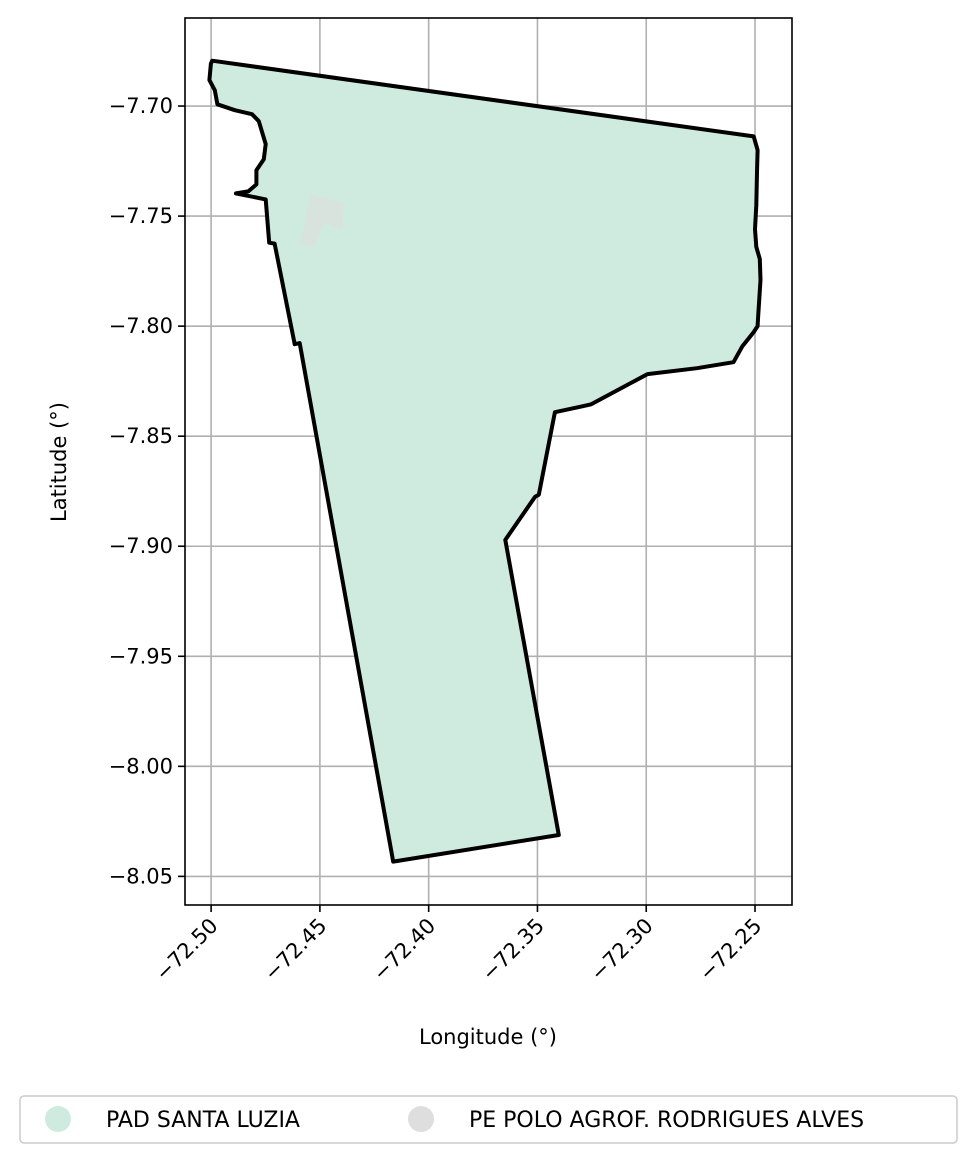 The image size is (976, 1163). Describe the element at coordinates (141, 216) in the screenshot. I see `y-tick-label: −7.75` at that location.